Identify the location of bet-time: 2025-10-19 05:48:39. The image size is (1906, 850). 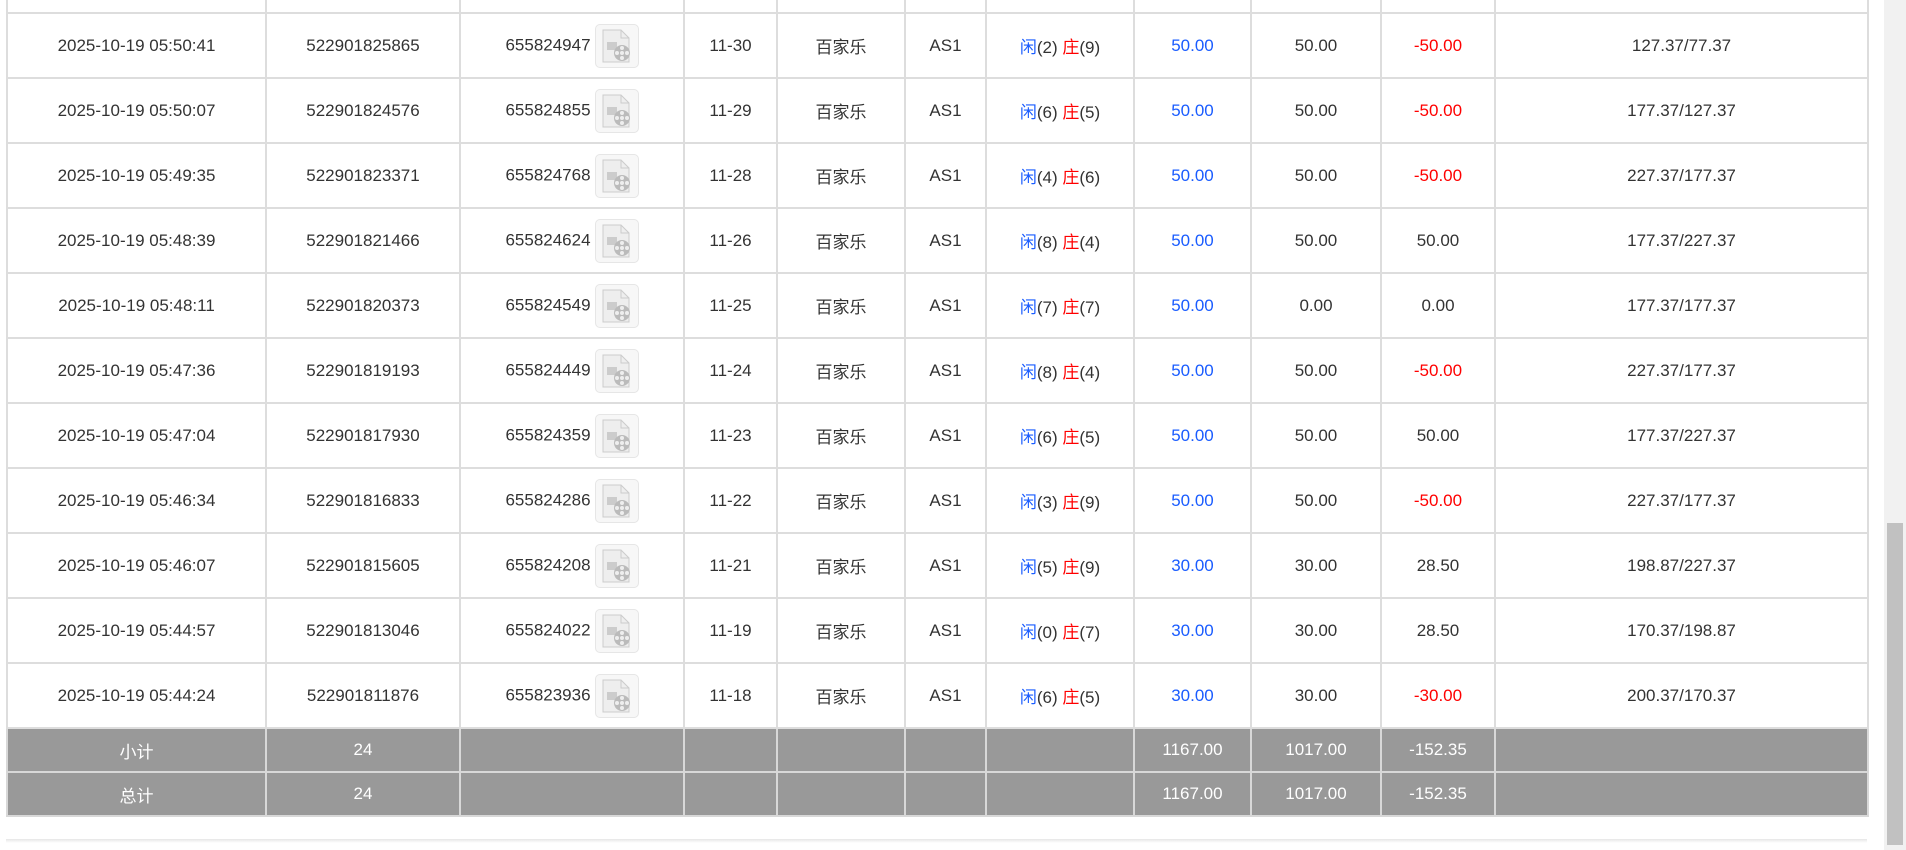
(136, 240).